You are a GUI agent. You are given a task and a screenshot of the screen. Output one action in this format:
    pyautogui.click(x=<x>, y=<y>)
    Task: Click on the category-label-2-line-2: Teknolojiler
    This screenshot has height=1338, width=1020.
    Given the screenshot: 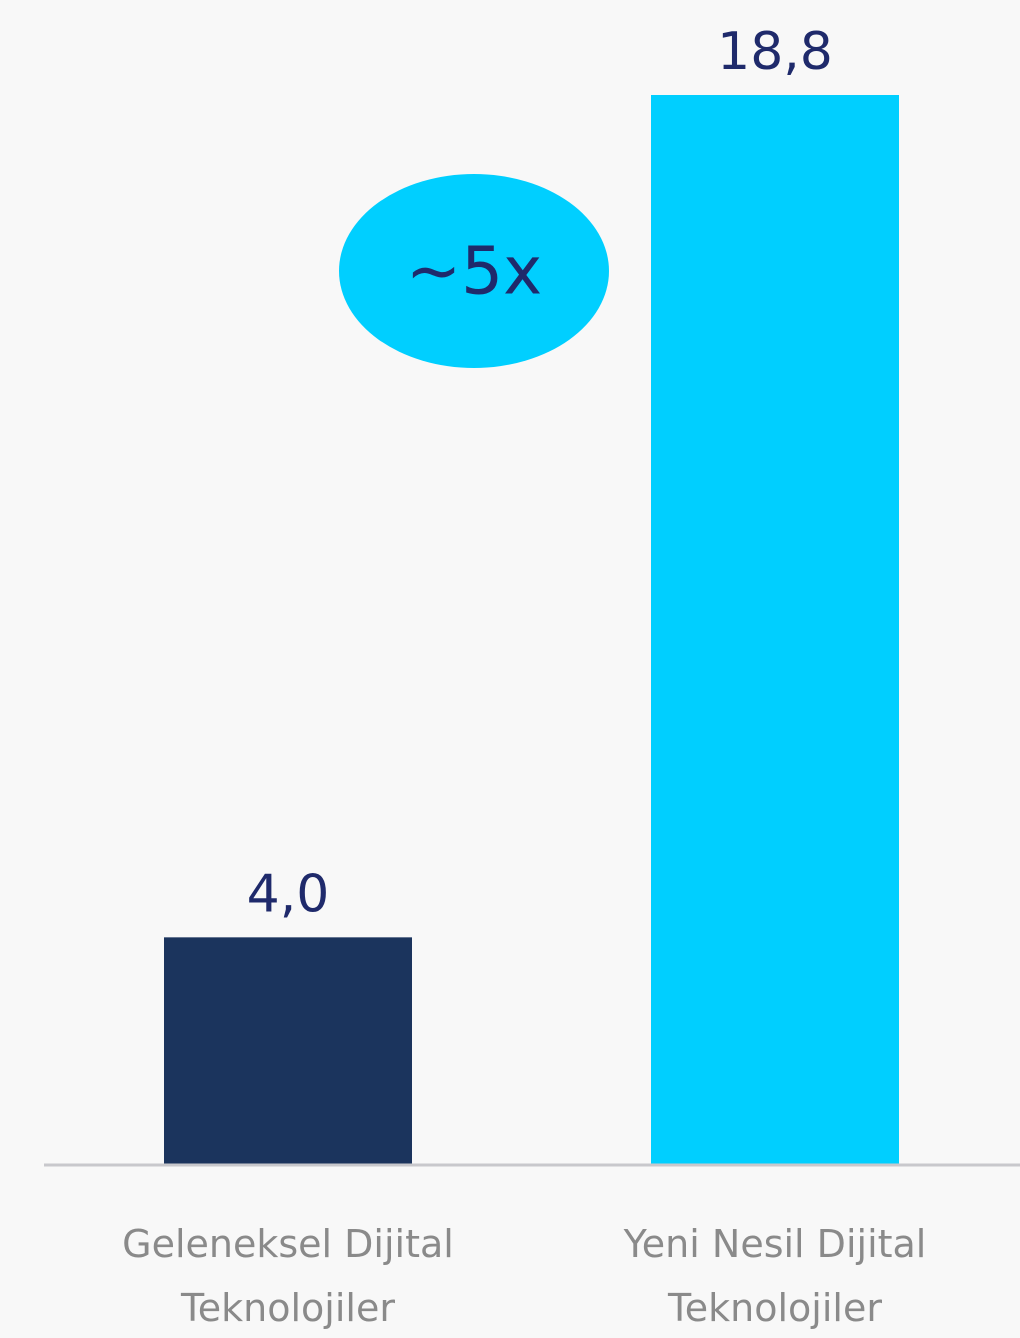 What is the action you would take?
    pyautogui.click(x=774, y=1308)
    